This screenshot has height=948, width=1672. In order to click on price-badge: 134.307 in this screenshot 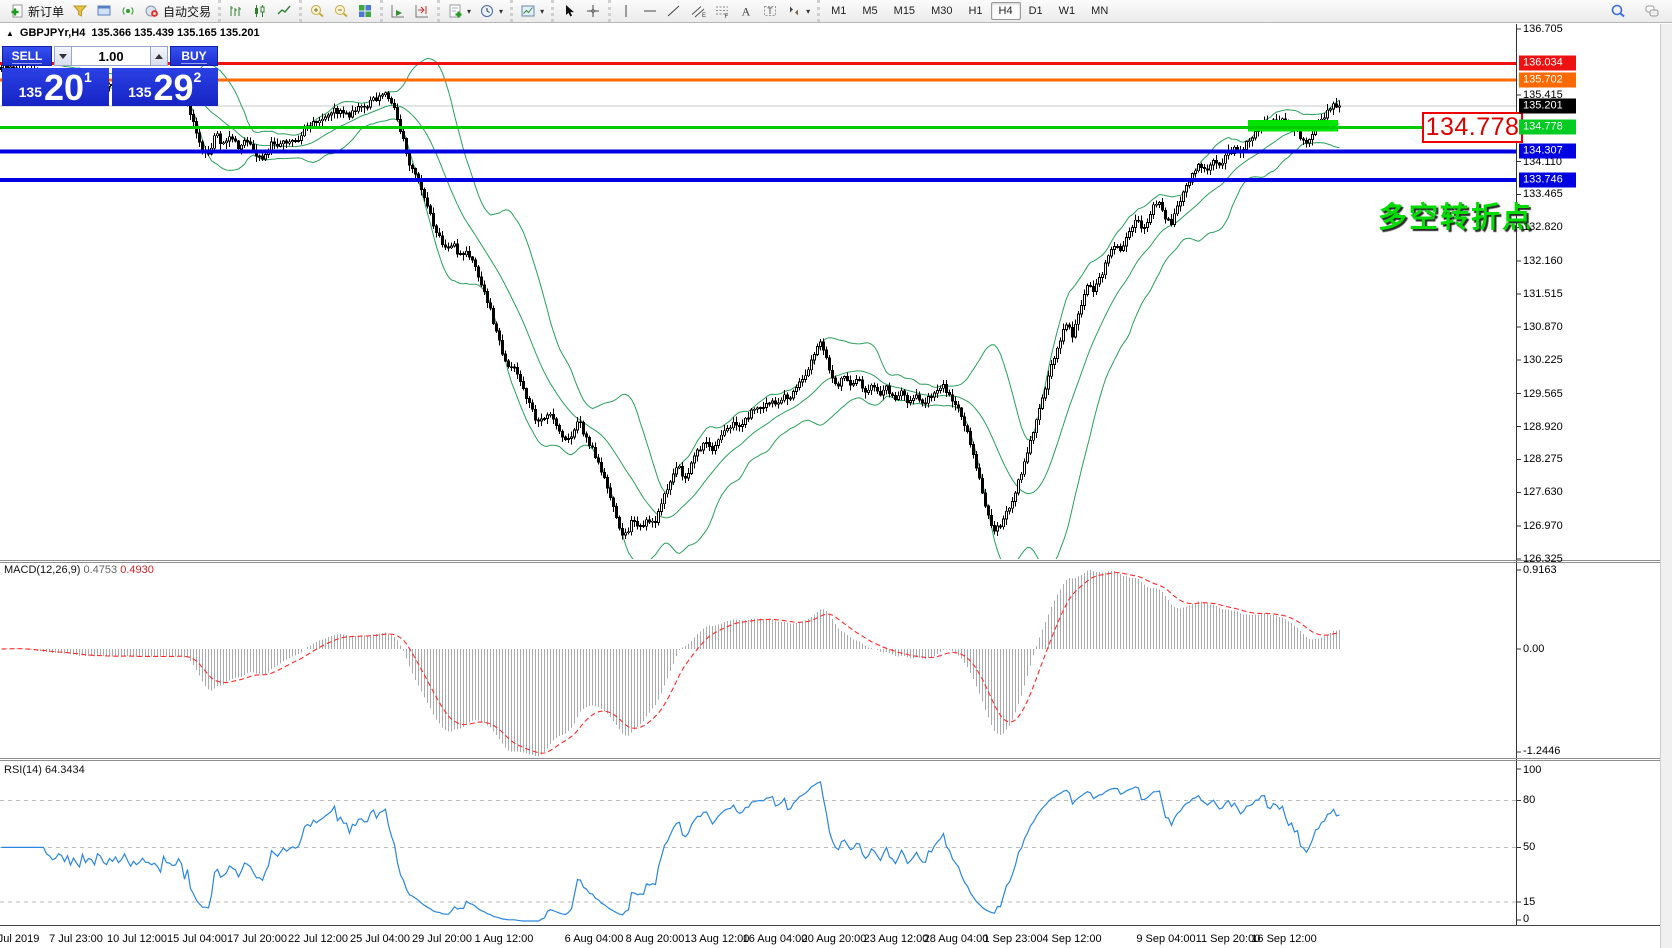, I will do `click(1547, 151)`.